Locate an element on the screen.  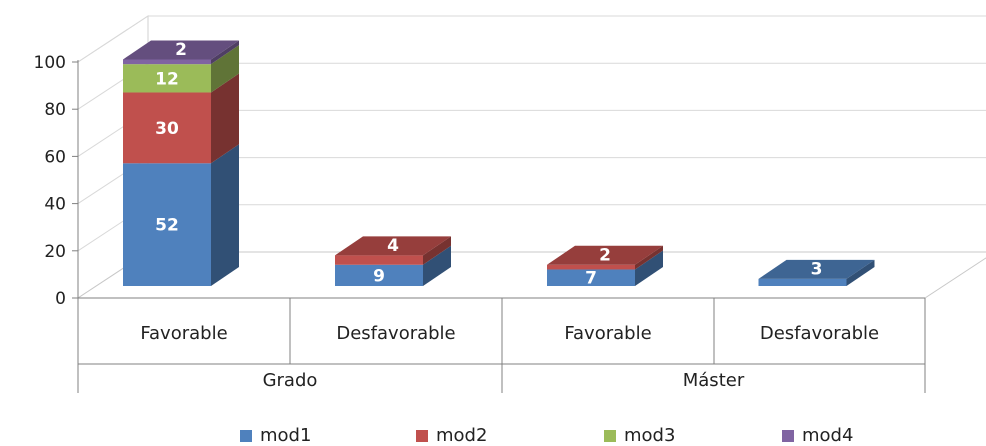
data-label: 7 is located at coordinates (591, 279).